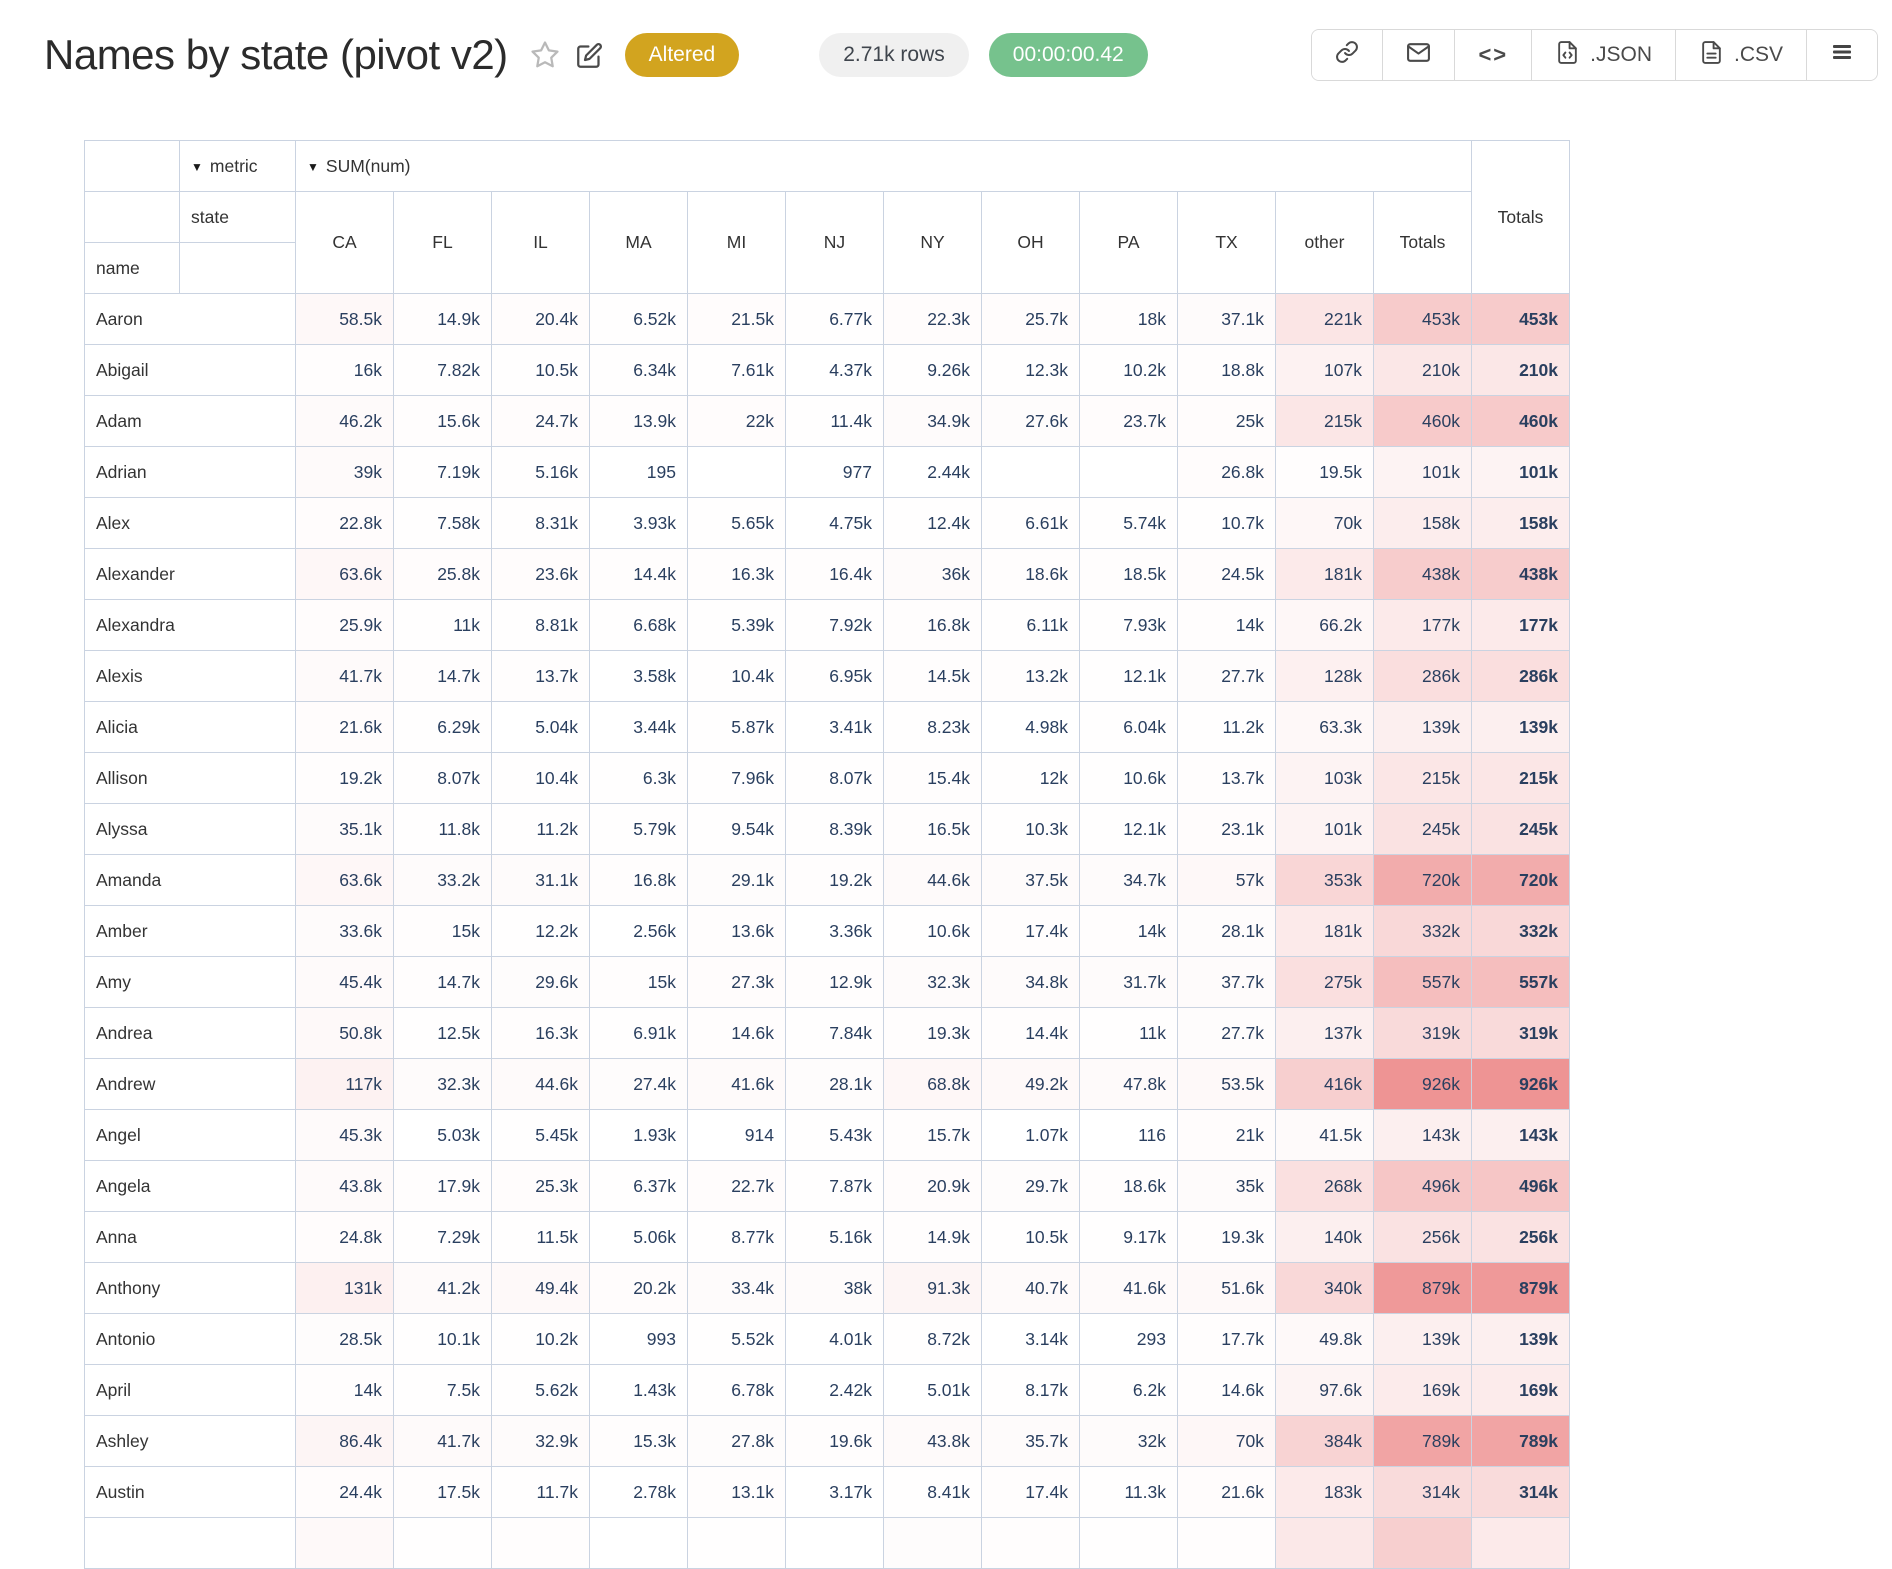 The height and width of the screenshot is (1569, 1892). Describe the element at coordinates (932, 1186) in the screenshot. I see `value-cell: 20.9k` at that location.